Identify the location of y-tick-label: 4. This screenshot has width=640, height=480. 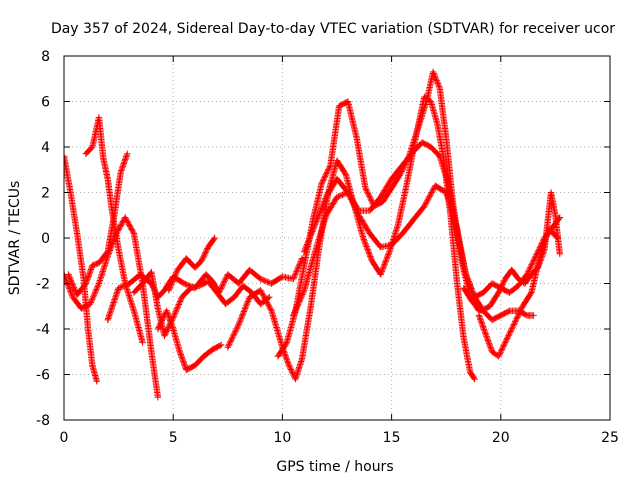
(45, 148).